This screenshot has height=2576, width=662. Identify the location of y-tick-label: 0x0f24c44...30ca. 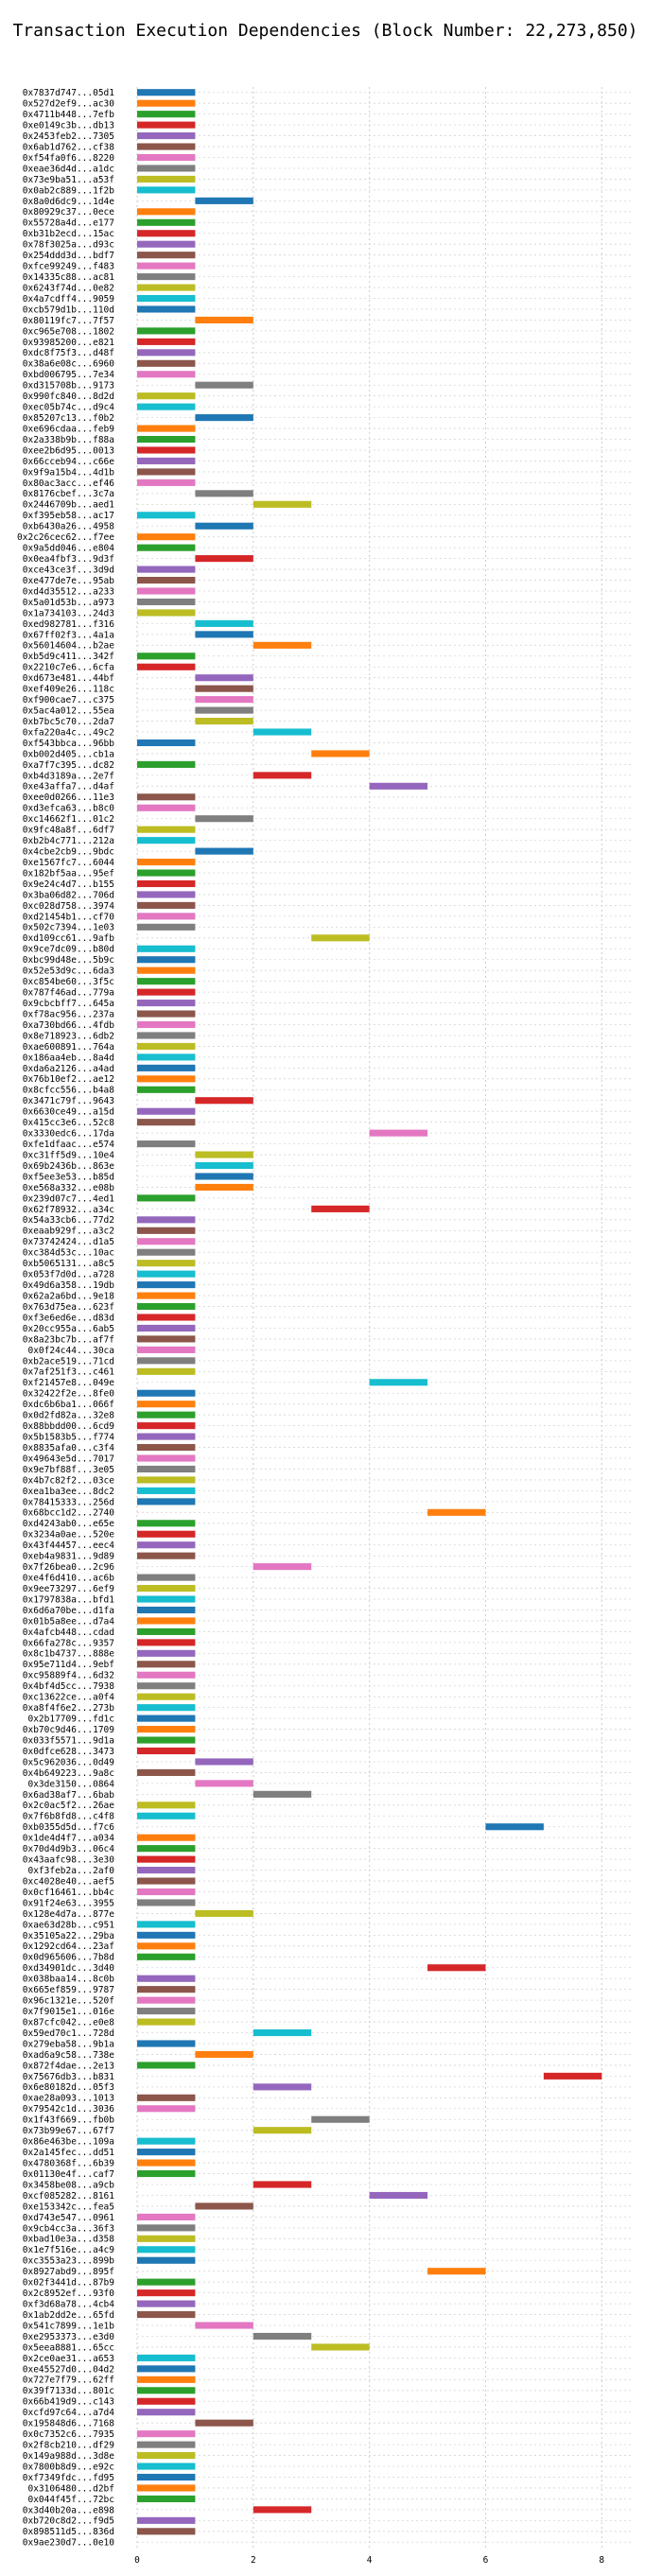
(70, 1351).